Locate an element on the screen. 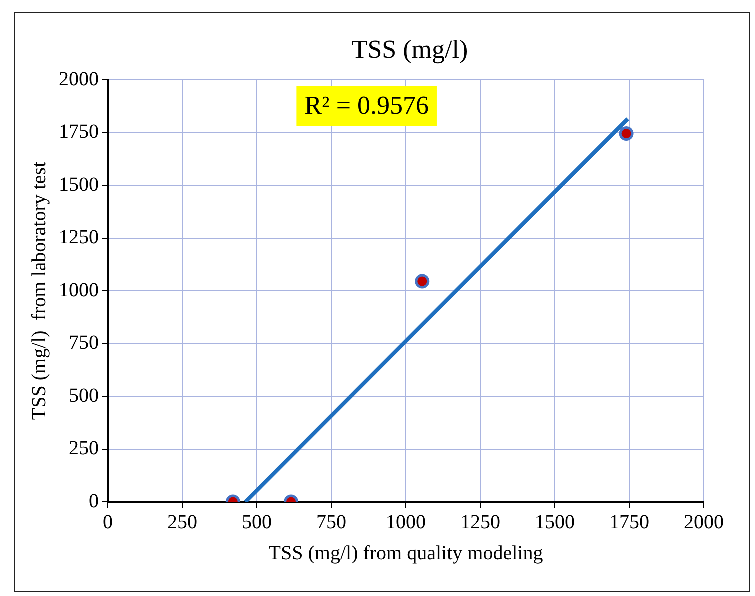  annotation: R² = 0.9576 is located at coordinates (366, 105).